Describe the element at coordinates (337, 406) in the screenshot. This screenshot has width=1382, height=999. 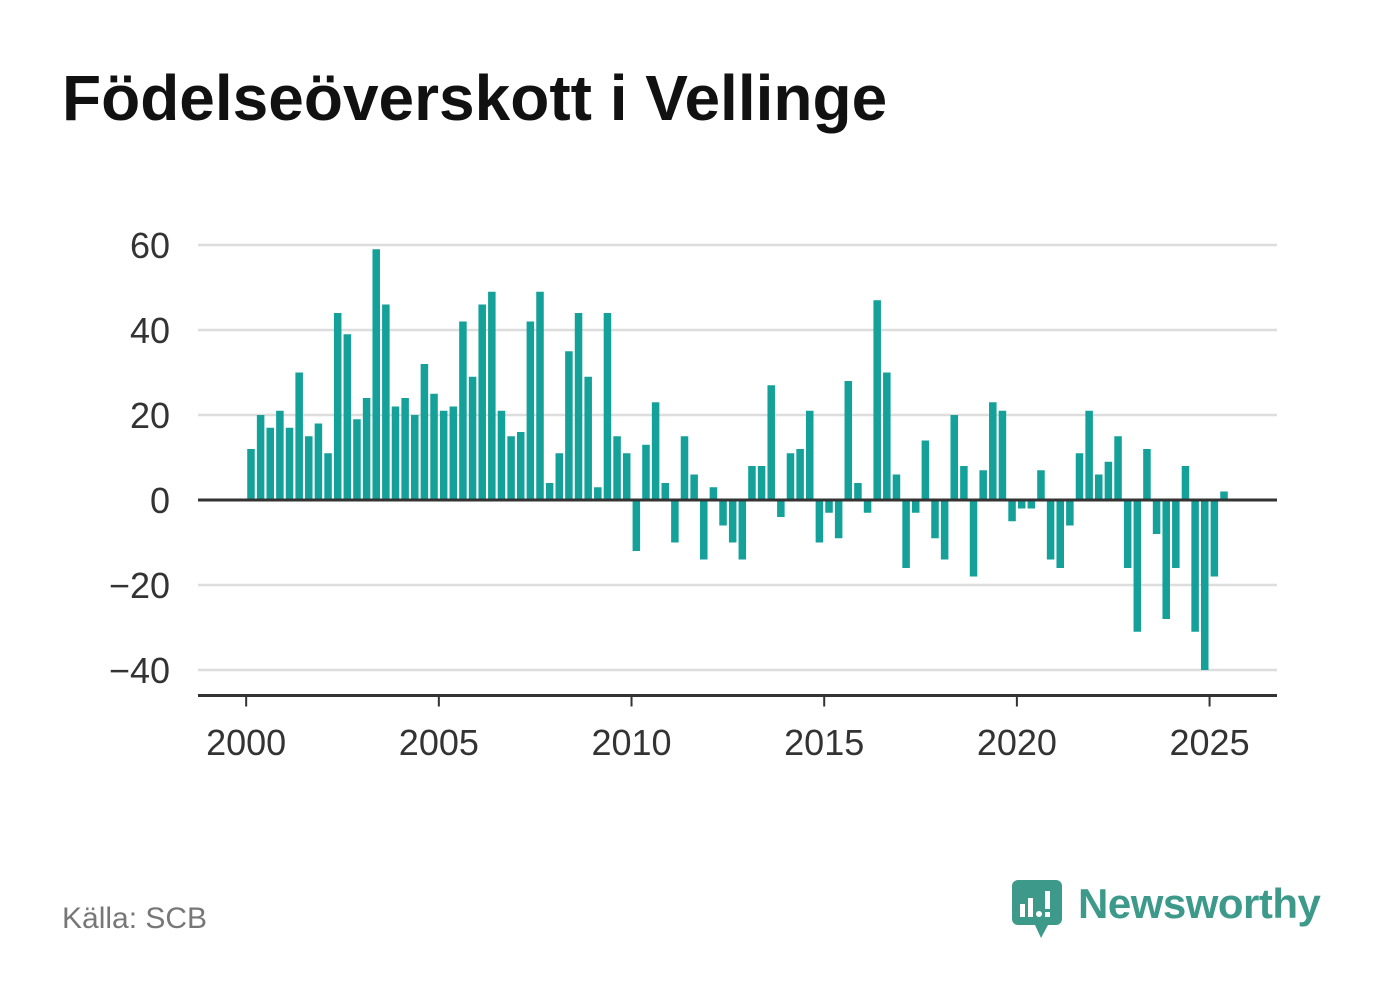
I see `bar-2002-q2` at that location.